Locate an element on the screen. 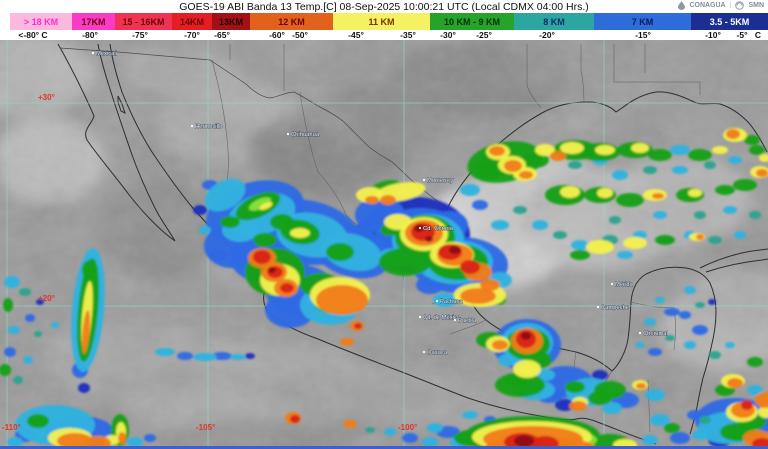 This screenshot has height=449, width=768. svg-text: Puebla is located at coordinates (467, 321).